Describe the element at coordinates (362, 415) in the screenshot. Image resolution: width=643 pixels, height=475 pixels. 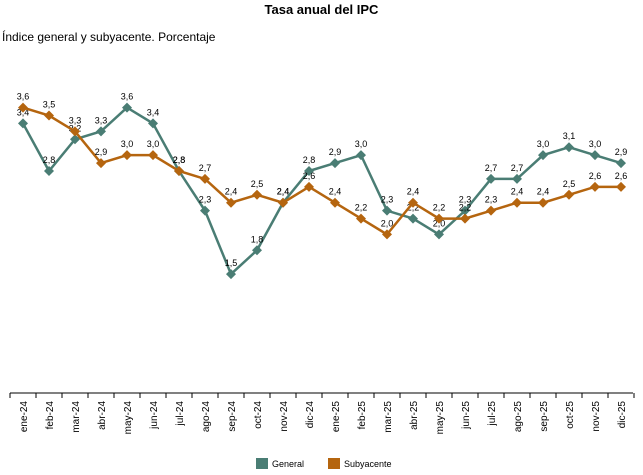
I see `x-tick-label: feb-25` at that location.